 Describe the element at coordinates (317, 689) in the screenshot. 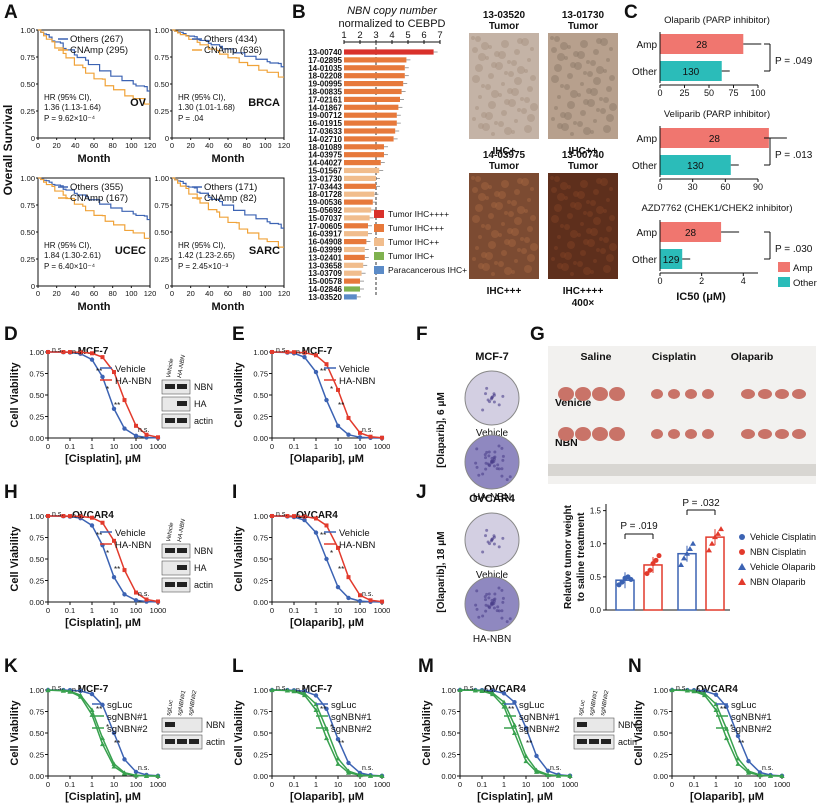

I see `curve-title: MCF-7` at that location.